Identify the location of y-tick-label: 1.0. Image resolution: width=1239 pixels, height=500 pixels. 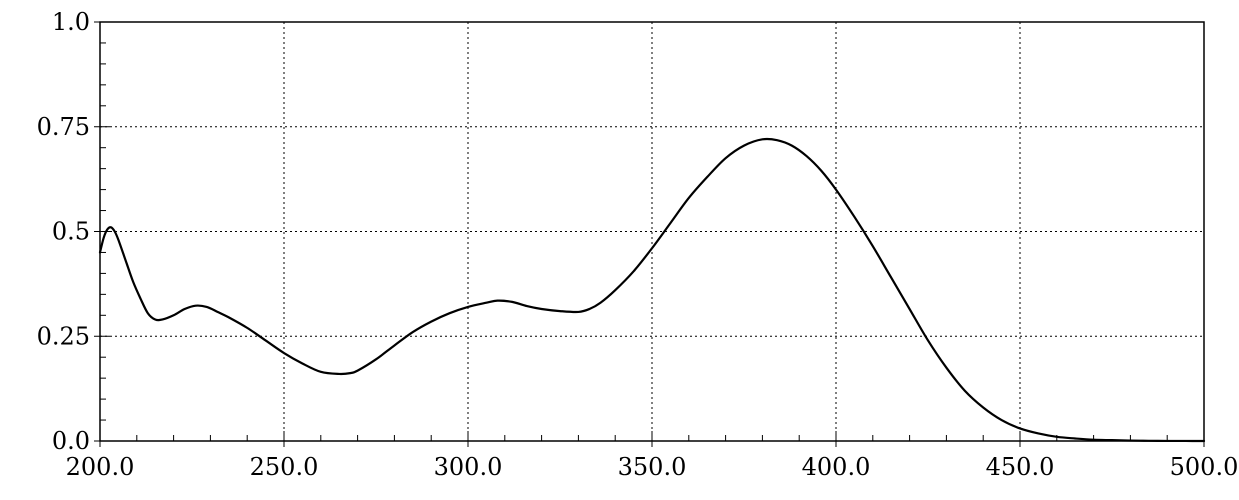
(71, 22).